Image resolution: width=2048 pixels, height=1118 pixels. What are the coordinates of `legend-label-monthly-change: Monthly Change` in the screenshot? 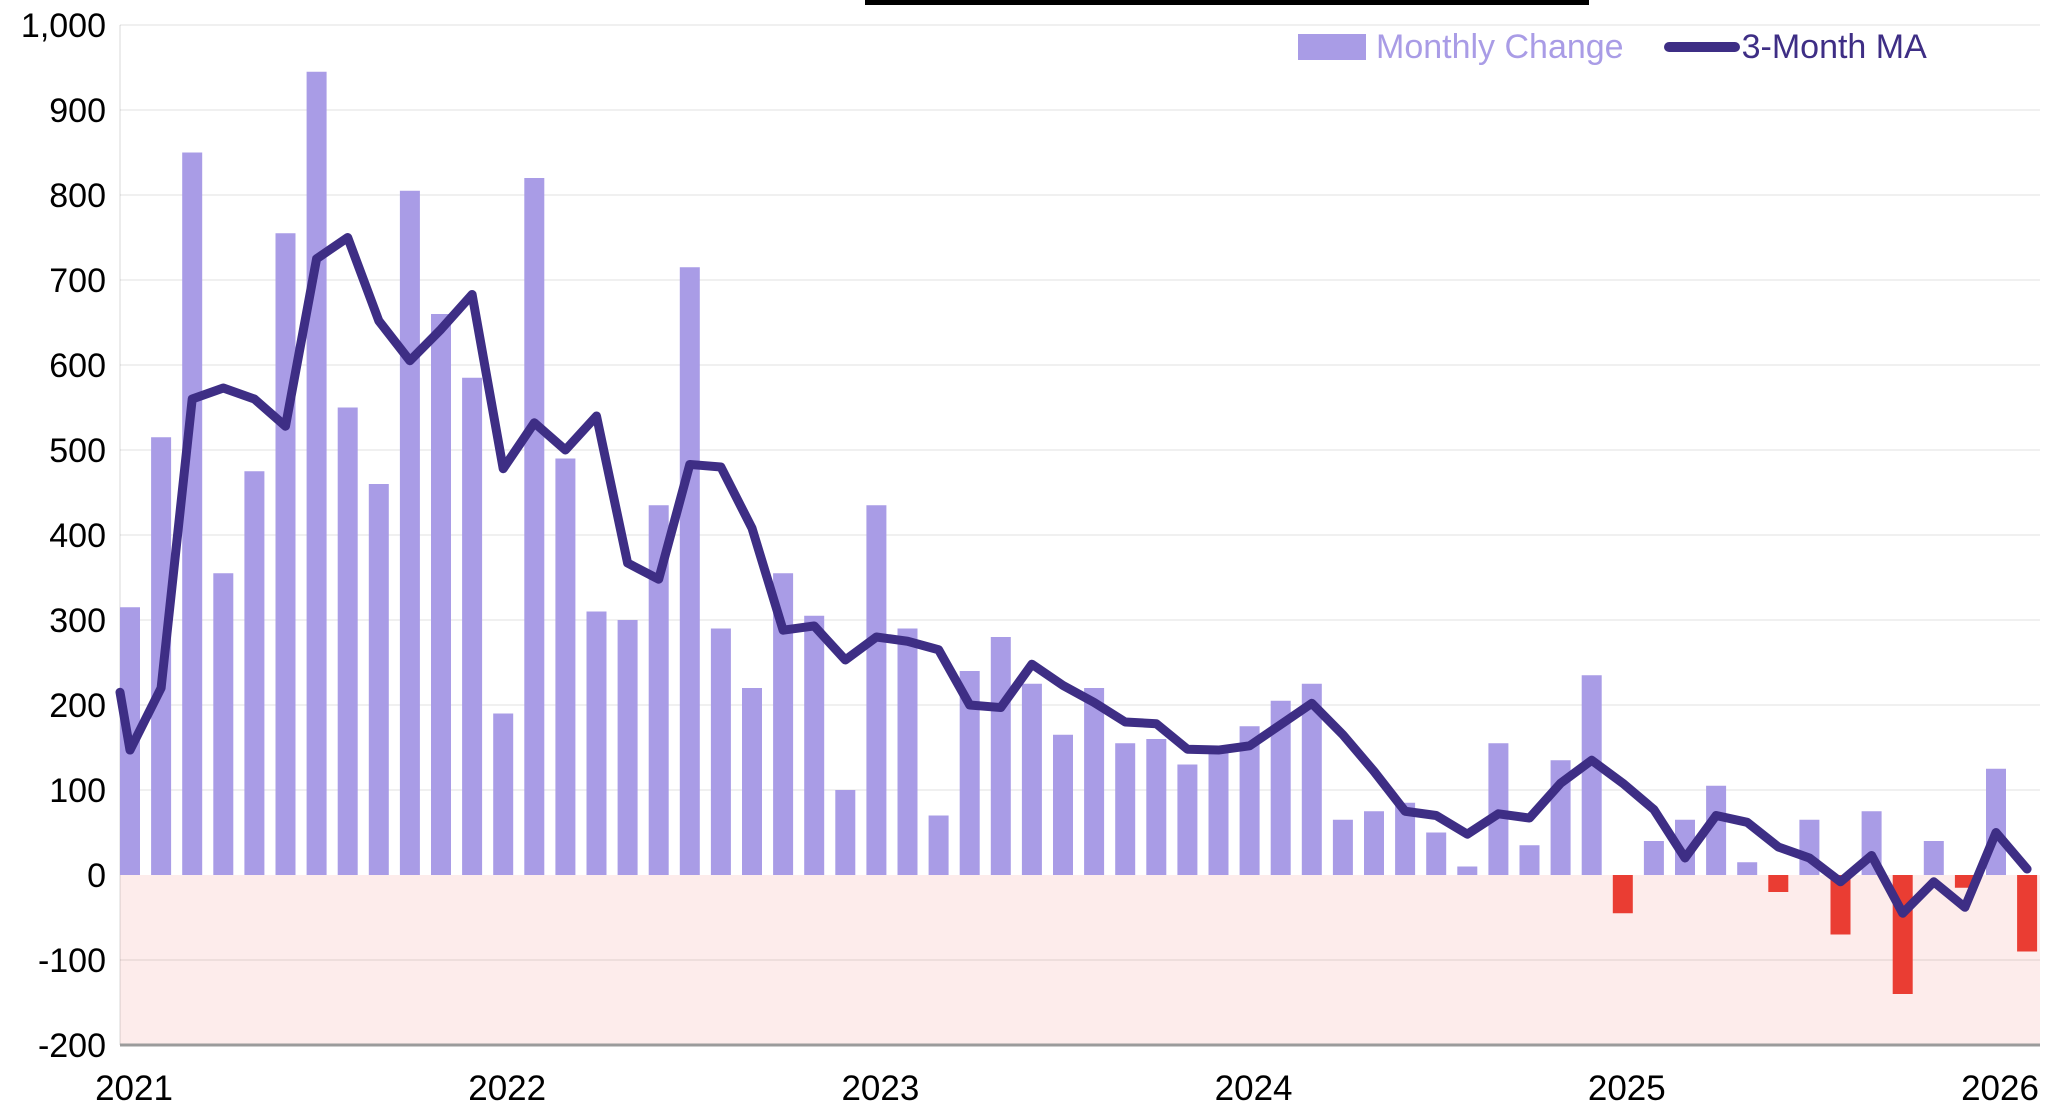 It's located at (1500, 47).